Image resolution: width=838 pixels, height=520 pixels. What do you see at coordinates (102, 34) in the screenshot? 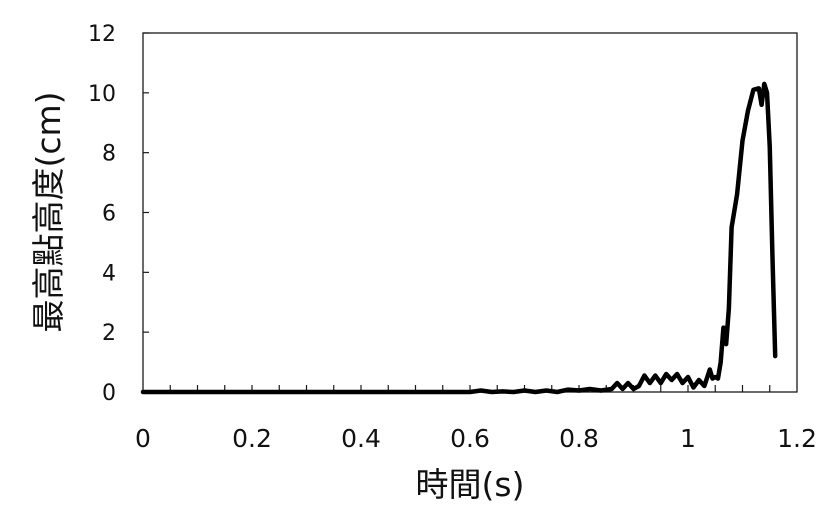
I see `y-tick-label: 12` at bounding box center [102, 34].